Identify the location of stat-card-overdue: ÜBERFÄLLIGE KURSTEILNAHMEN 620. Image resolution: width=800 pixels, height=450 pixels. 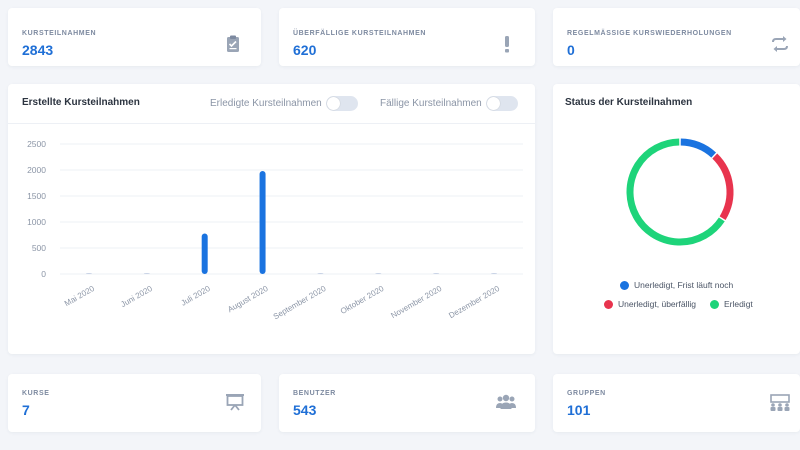
(407, 37).